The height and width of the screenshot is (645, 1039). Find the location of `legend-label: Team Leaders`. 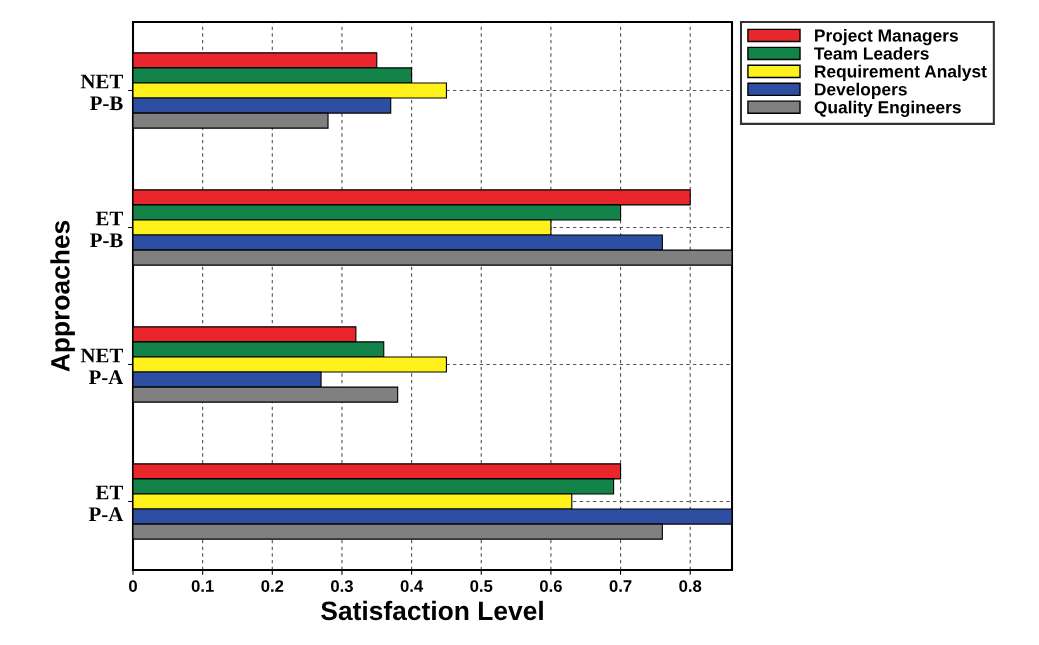

legend-label: Team Leaders is located at coordinates (871, 53).